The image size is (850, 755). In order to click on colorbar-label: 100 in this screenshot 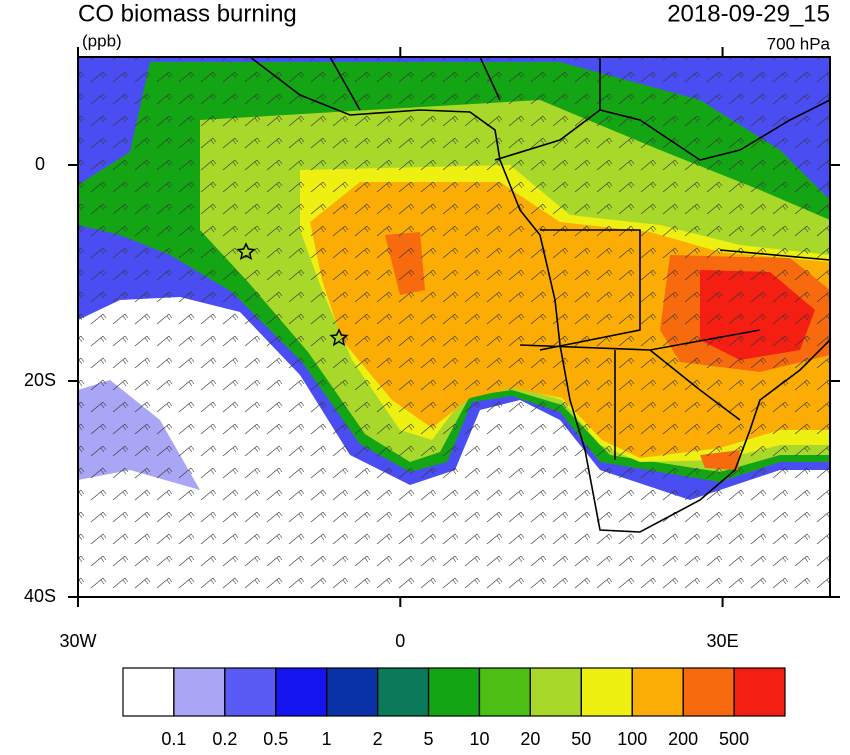, I will do `click(632, 739)`.